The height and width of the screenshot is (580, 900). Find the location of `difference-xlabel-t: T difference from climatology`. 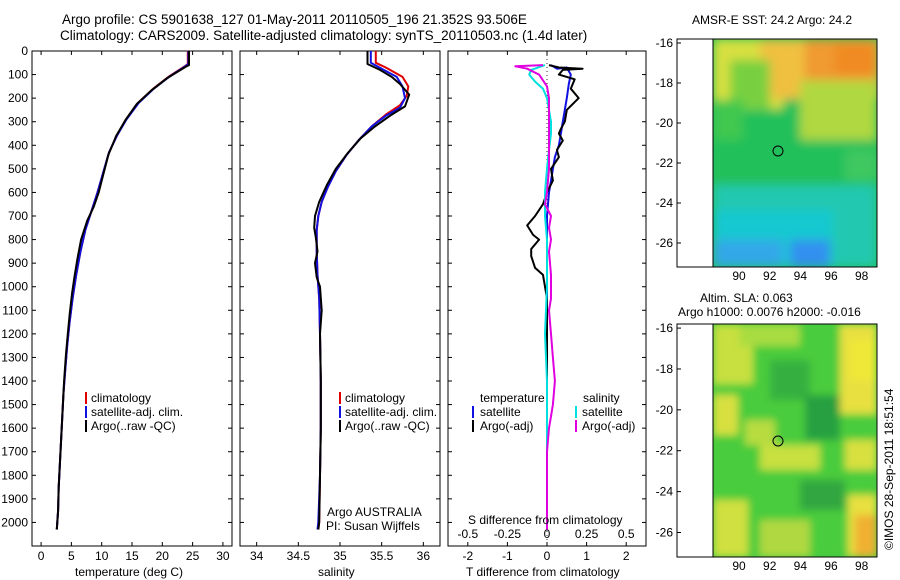

difference-xlabel-t: T difference from climatology is located at coordinates (543, 572).